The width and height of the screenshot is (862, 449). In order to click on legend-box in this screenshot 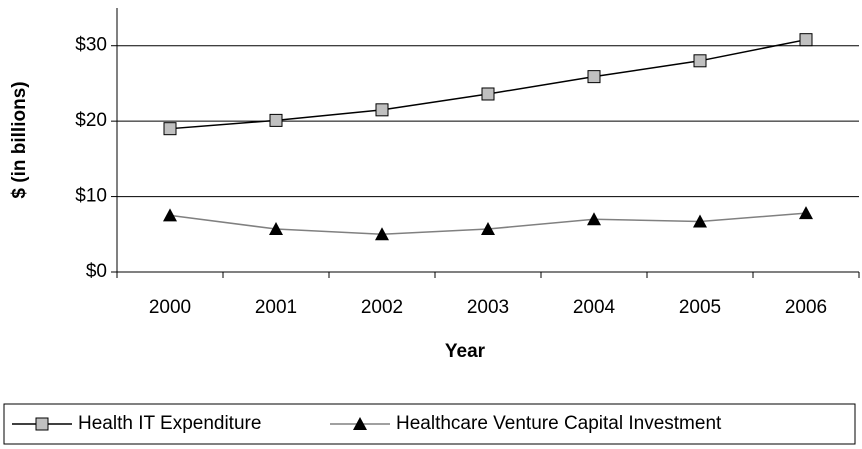, I will do `click(429, 424)`.